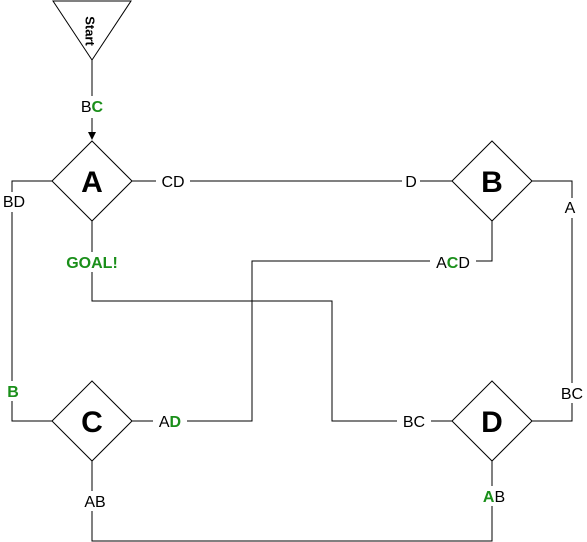 The height and width of the screenshot is (542, 587). I want to click on edge-label-text: CD, so click(172, 182).